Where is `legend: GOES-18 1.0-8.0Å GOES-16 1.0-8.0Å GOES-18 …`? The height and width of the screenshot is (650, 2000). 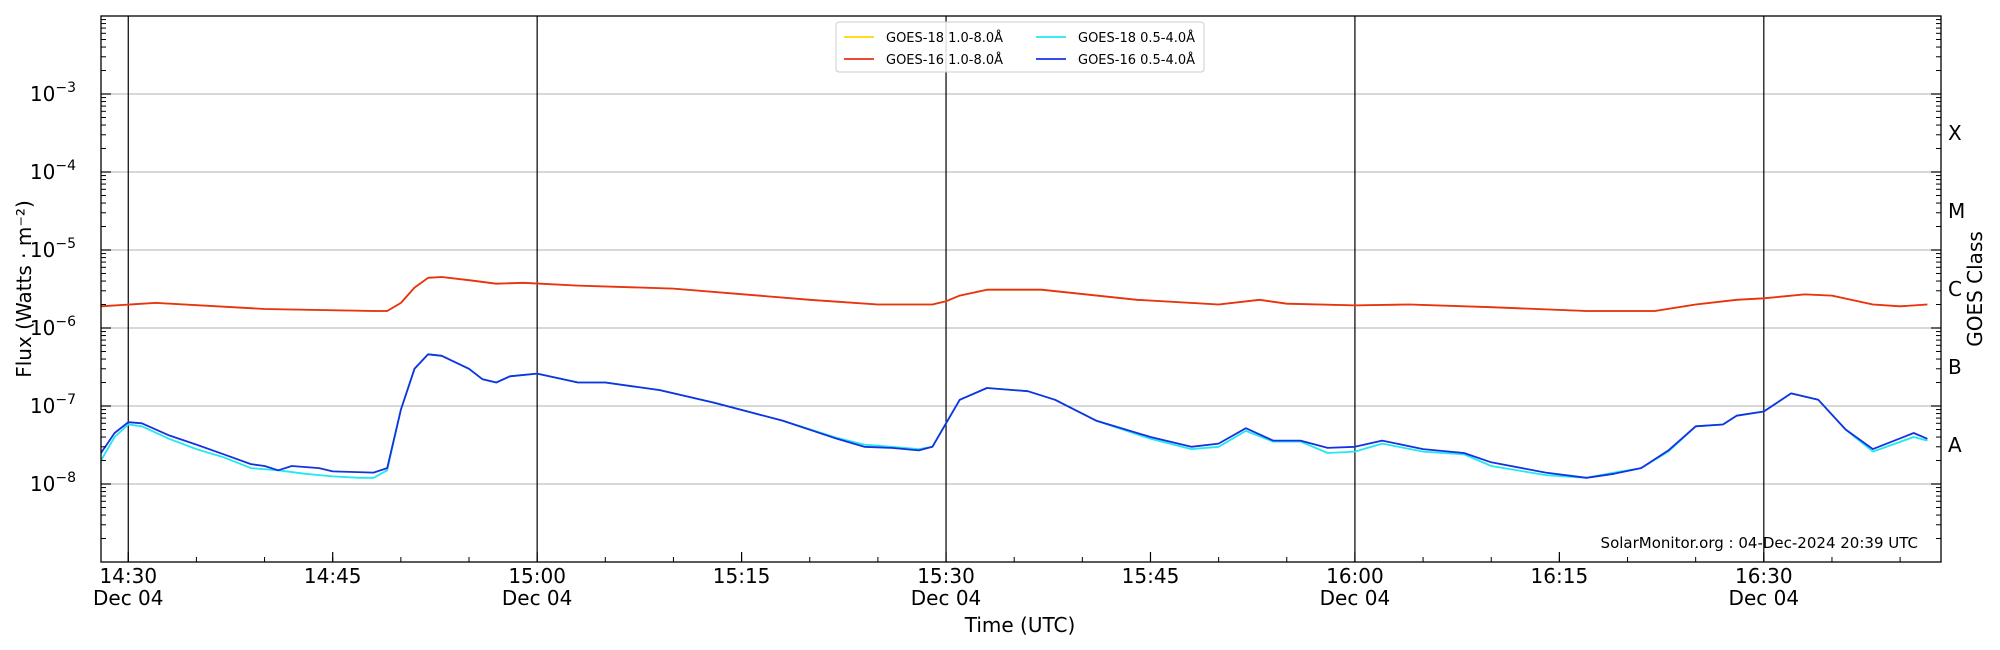
legend: GOES-18 1.0-8.0Å GOES-16 1.0-8.0Å GOES-18 … is located at coordinates (1020, 47).